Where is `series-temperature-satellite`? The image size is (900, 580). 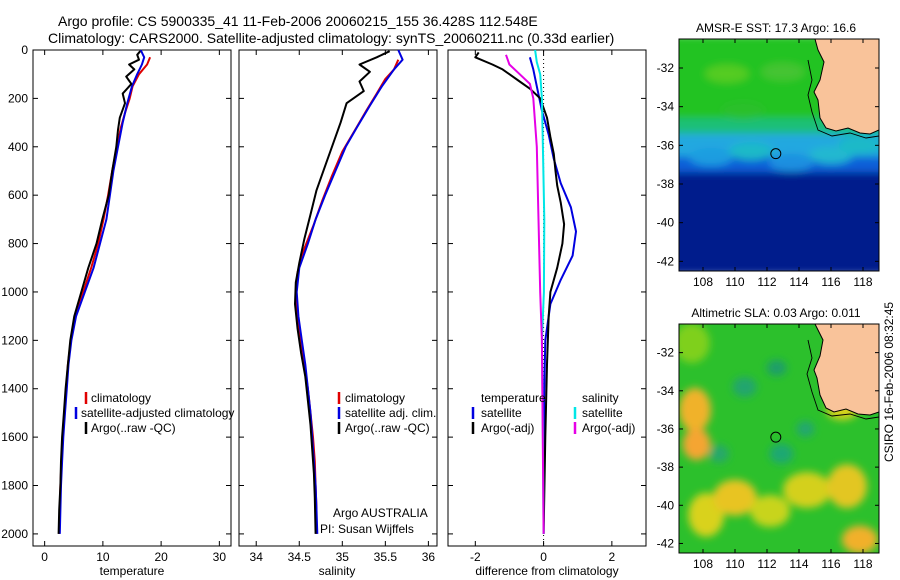 series-temperature-satellite is located at coordinates (552, 295).